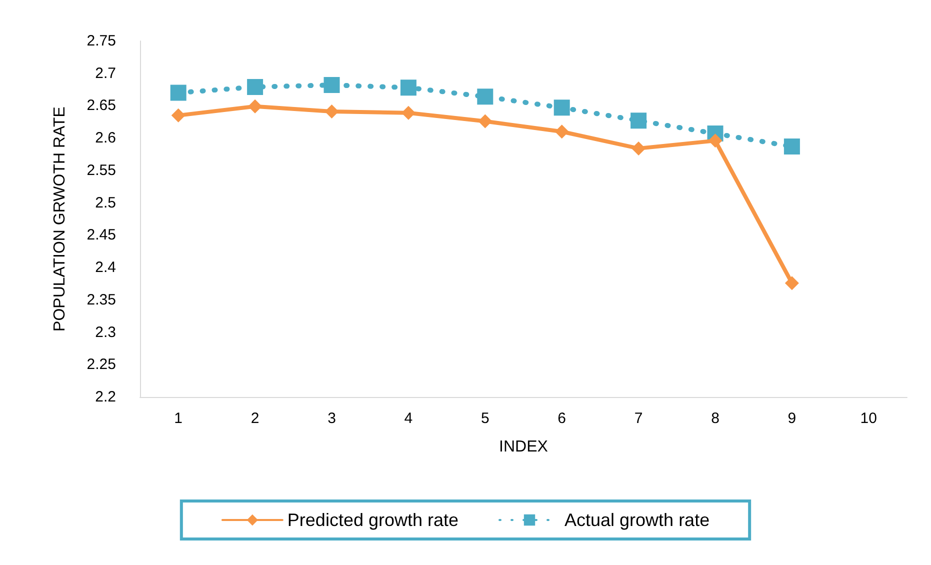 The image size is (931, 565). What do you see at coordinates (562, 418) in the screenshot?
I see `x-tick-label: 6` at bounding box center [562, 418].